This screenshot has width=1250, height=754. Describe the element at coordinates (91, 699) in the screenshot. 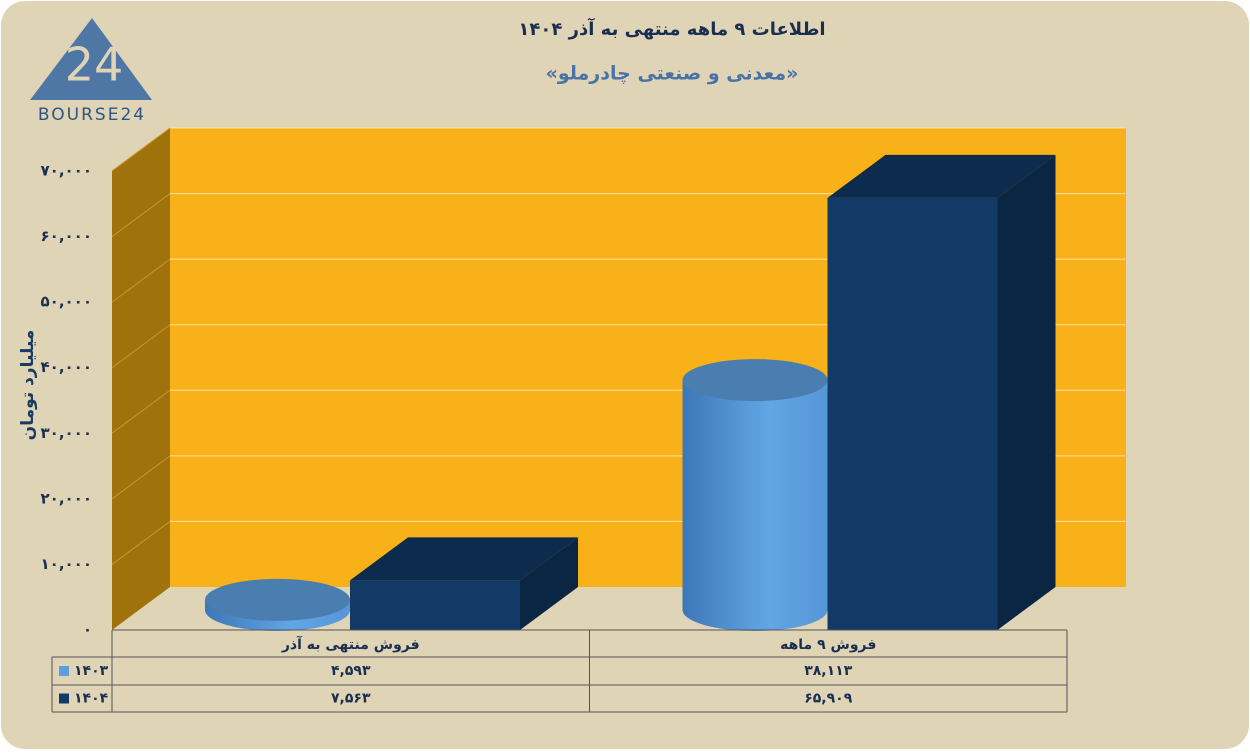

I see `legend-label: ۱۴۰۴` at that location.